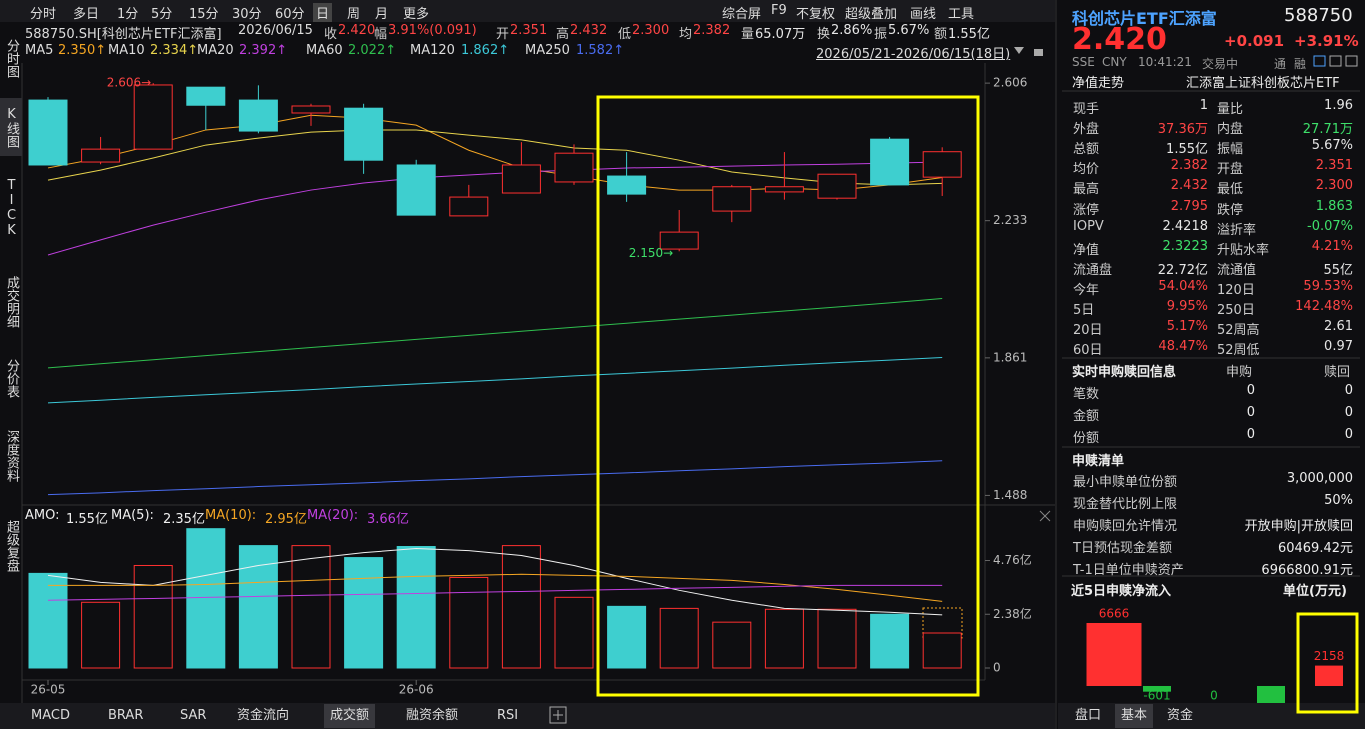 This screenshot has height=729, width=1365. I want to click on col-header: 赎回, so click(1337, 372).